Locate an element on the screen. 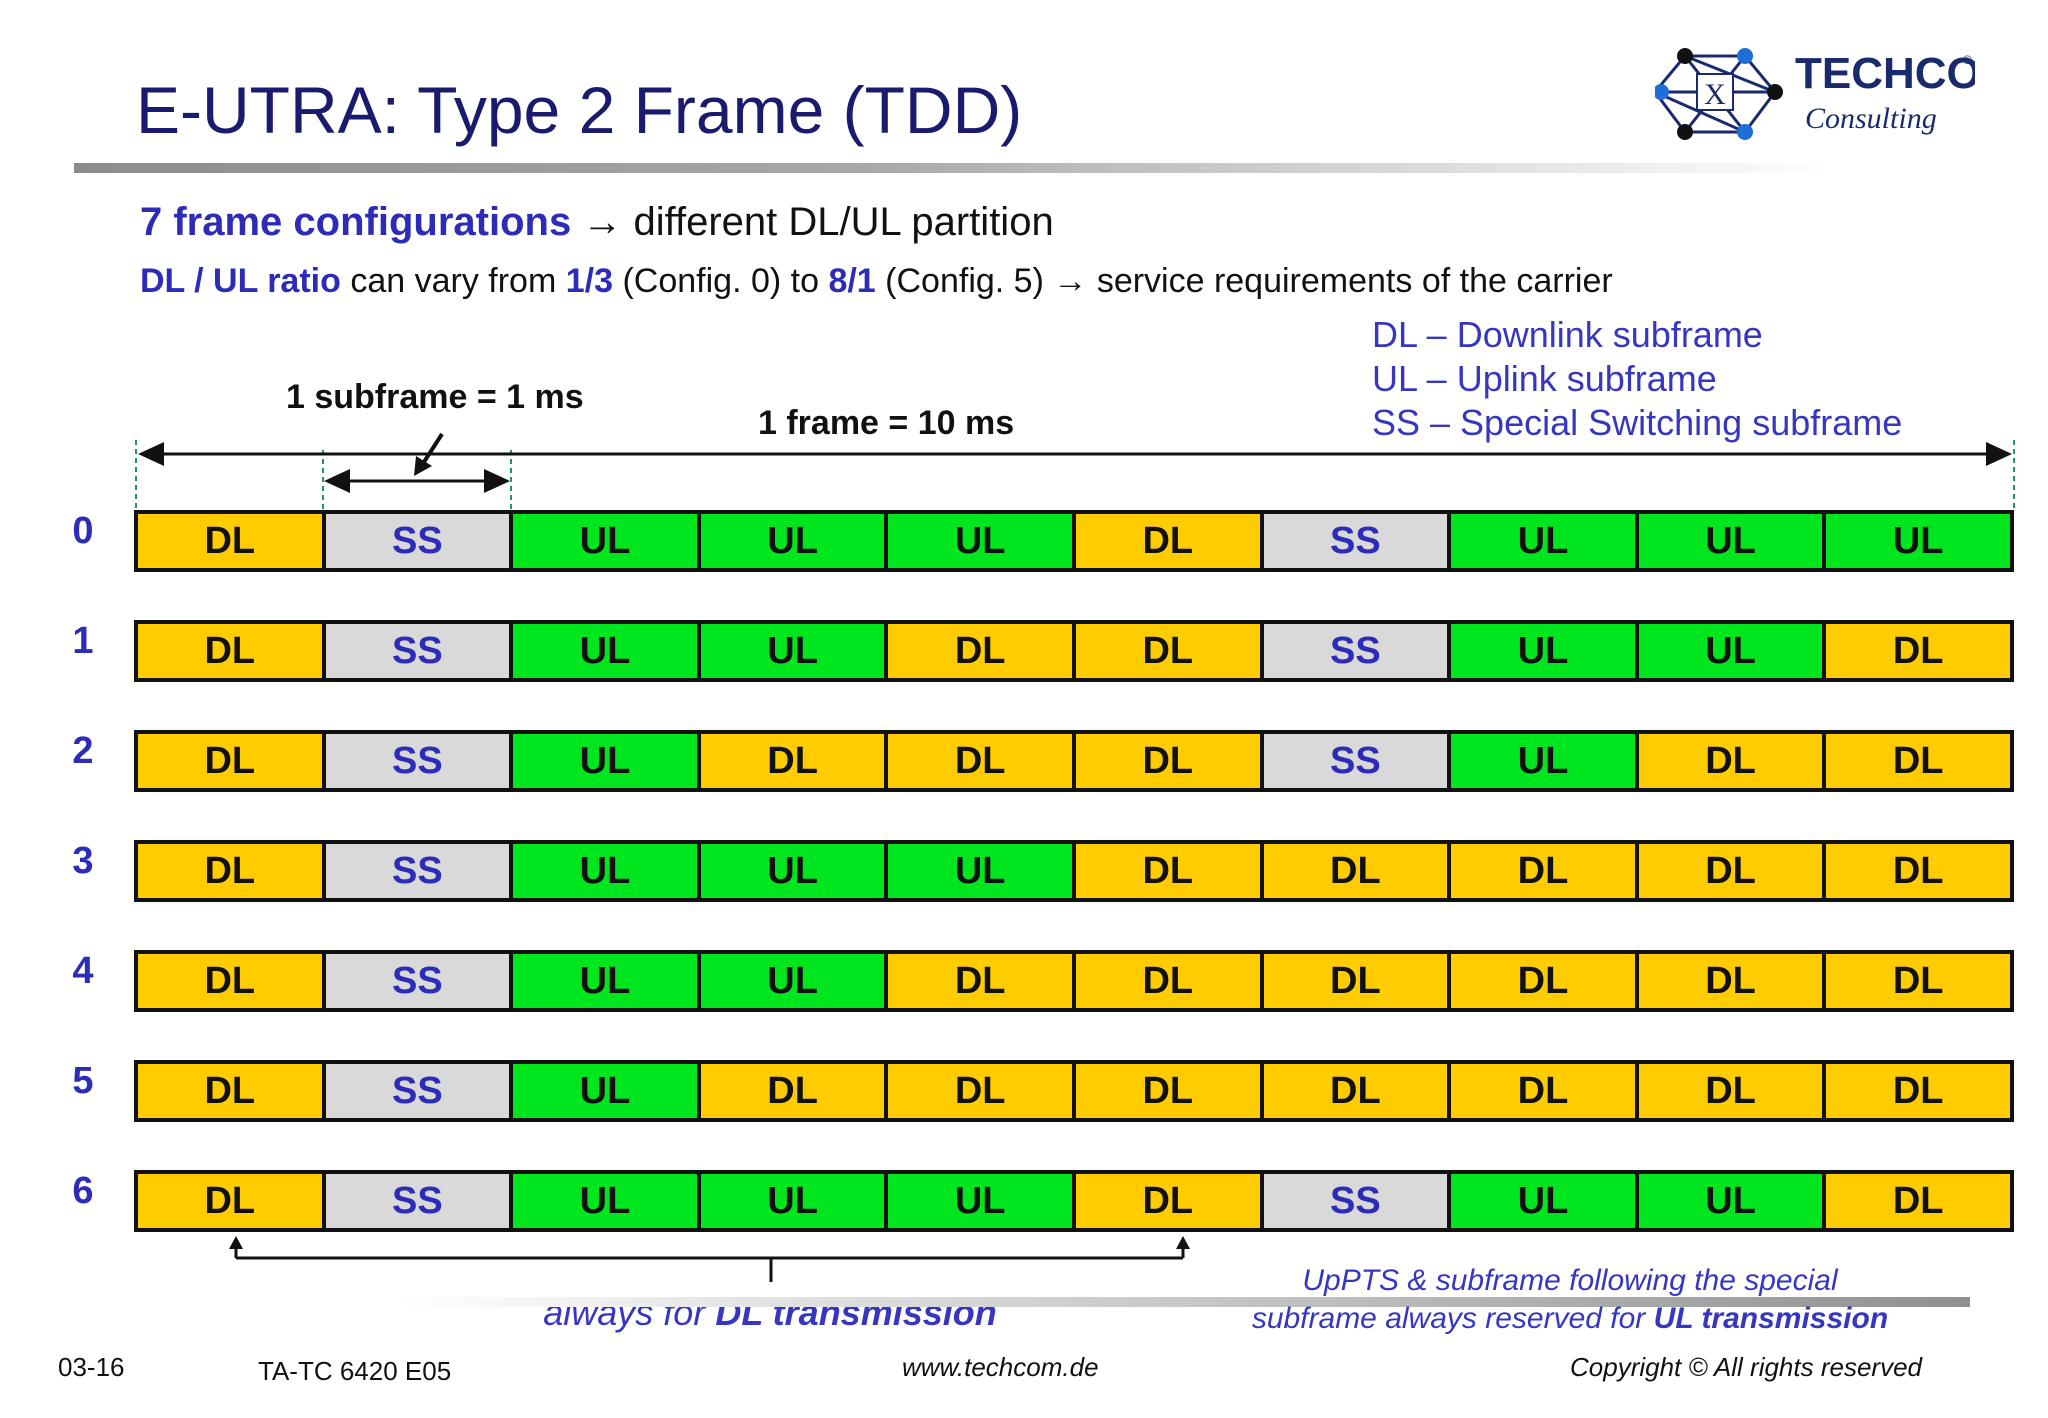 Image resolution: width=2048 pixels, height=1418 pixels. config-label-4: 4 is located at coordinates (83, 971).